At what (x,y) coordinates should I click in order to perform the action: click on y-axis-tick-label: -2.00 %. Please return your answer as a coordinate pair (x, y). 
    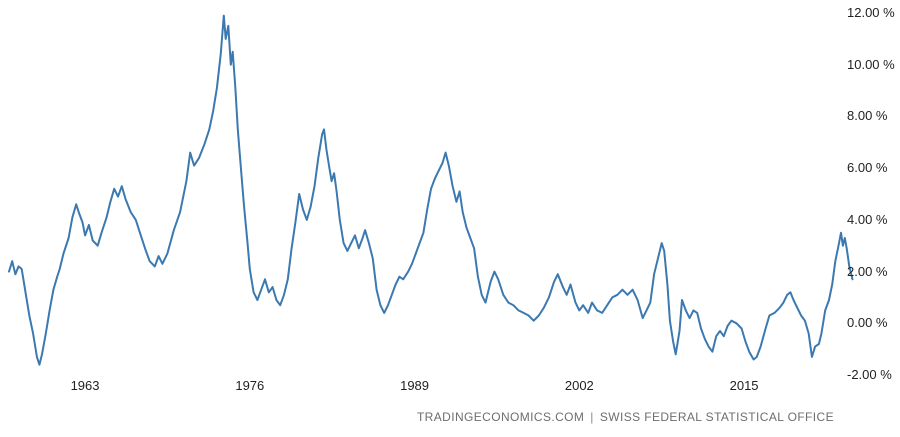
    Looking at the image, I should click on (869, 374).